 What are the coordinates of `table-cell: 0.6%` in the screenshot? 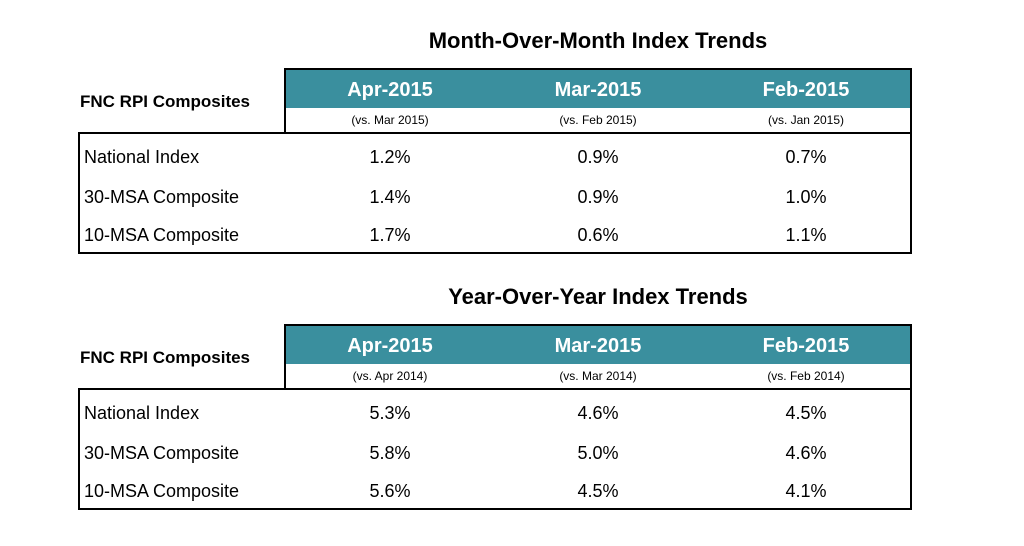 It's located at (598, 235).